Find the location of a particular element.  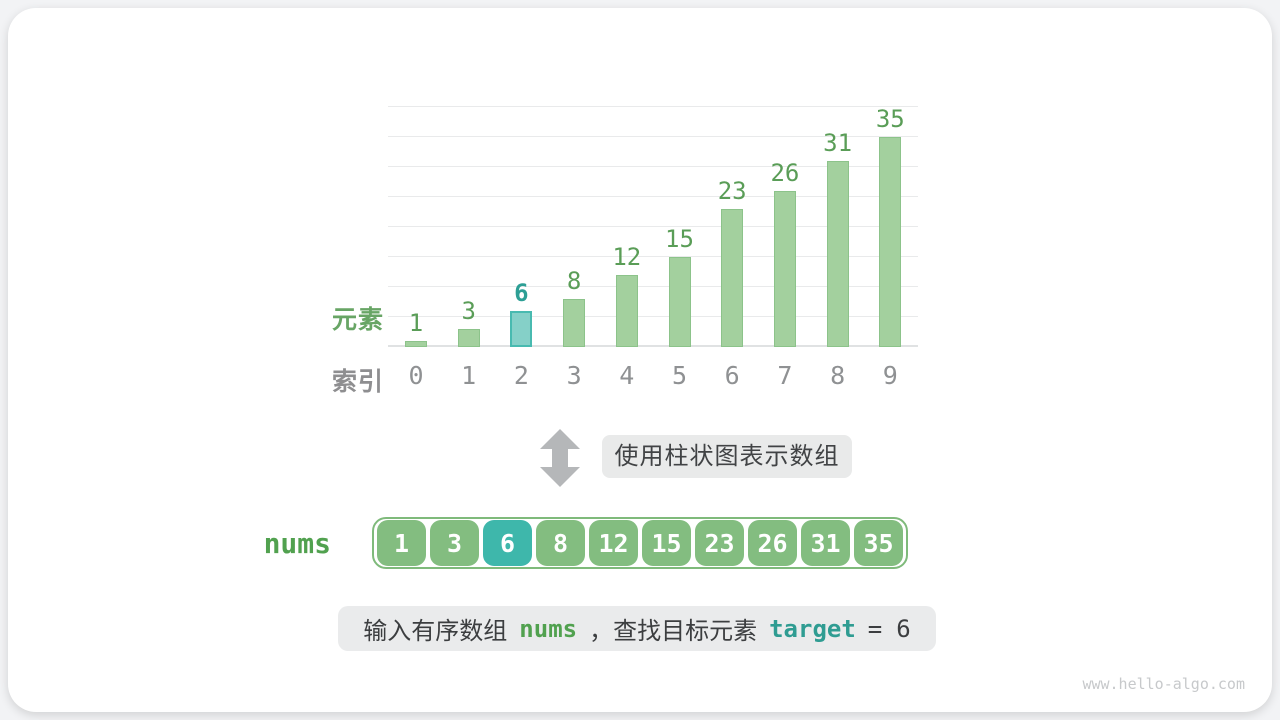

chart-y-axis-label: 元素 is located at coordinates (357, 320).